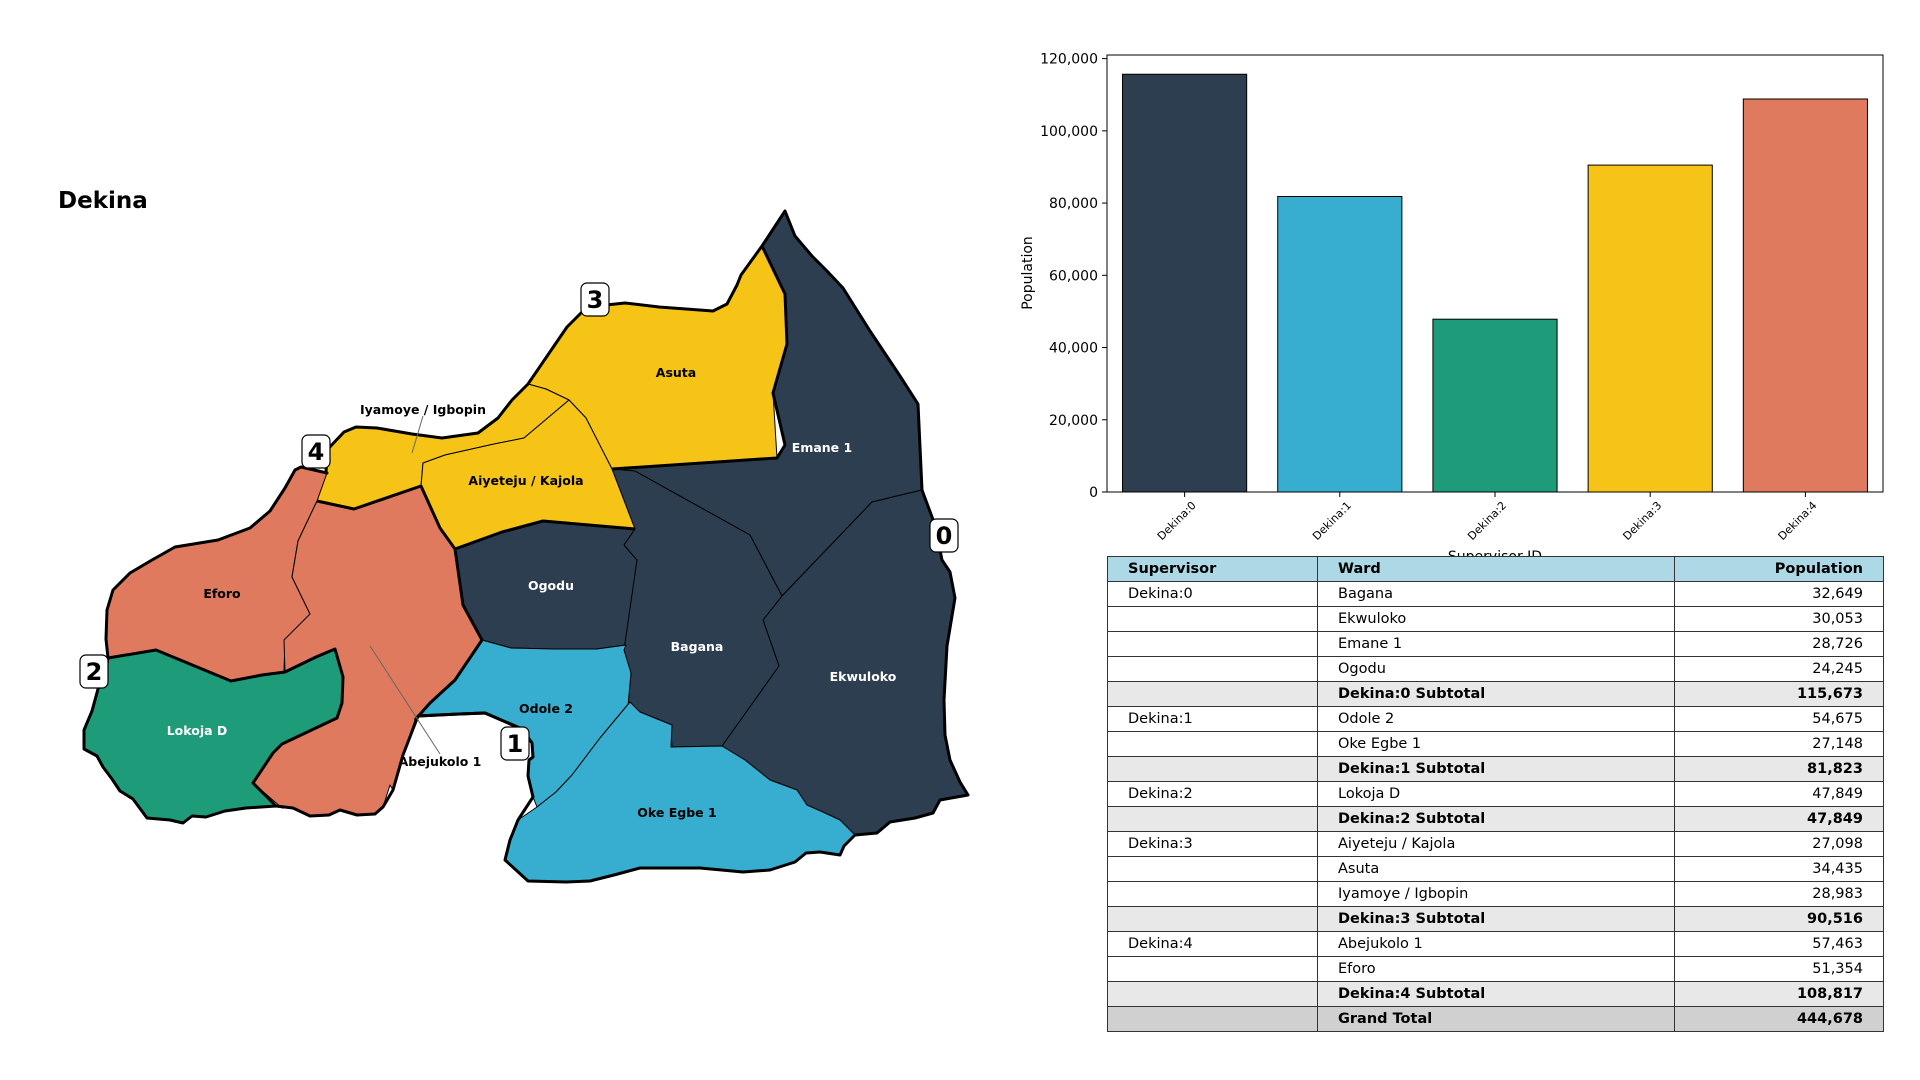  Describe the element at coordinates (697, 646) in the screenshot. I see `ward-label-bagana: Bagana` at that location.